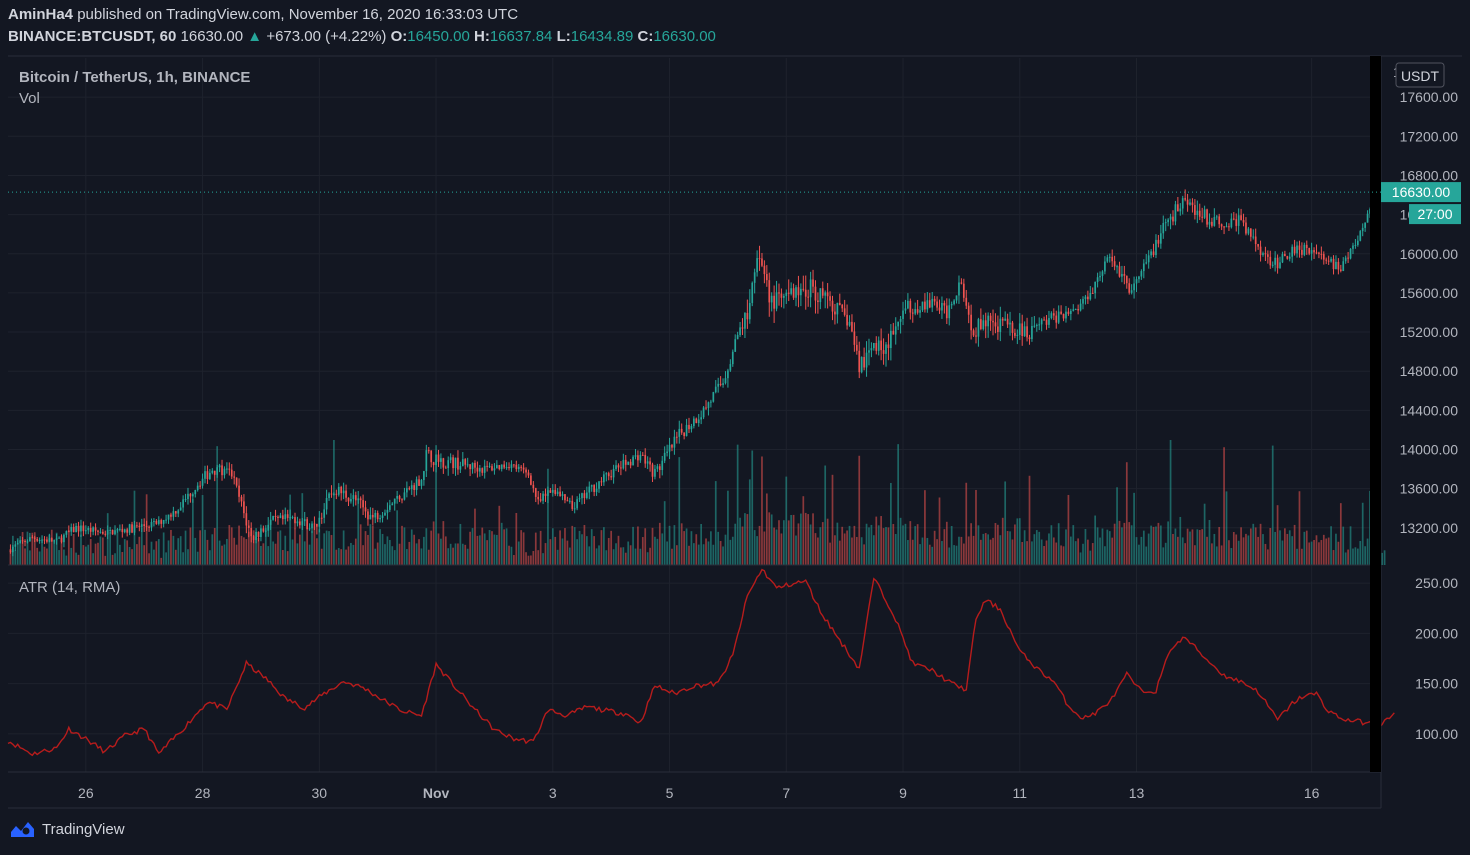 Image resolution: width=1470 pixels, height=855 pixels. I want to click on series-legend-title: Bitcoin / TetherUS, 1h, BINANCE, so click(134, 77).